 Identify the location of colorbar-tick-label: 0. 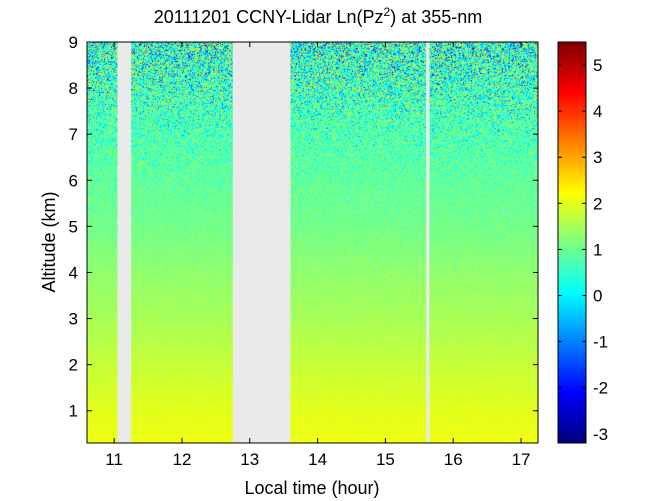
(597, 296).